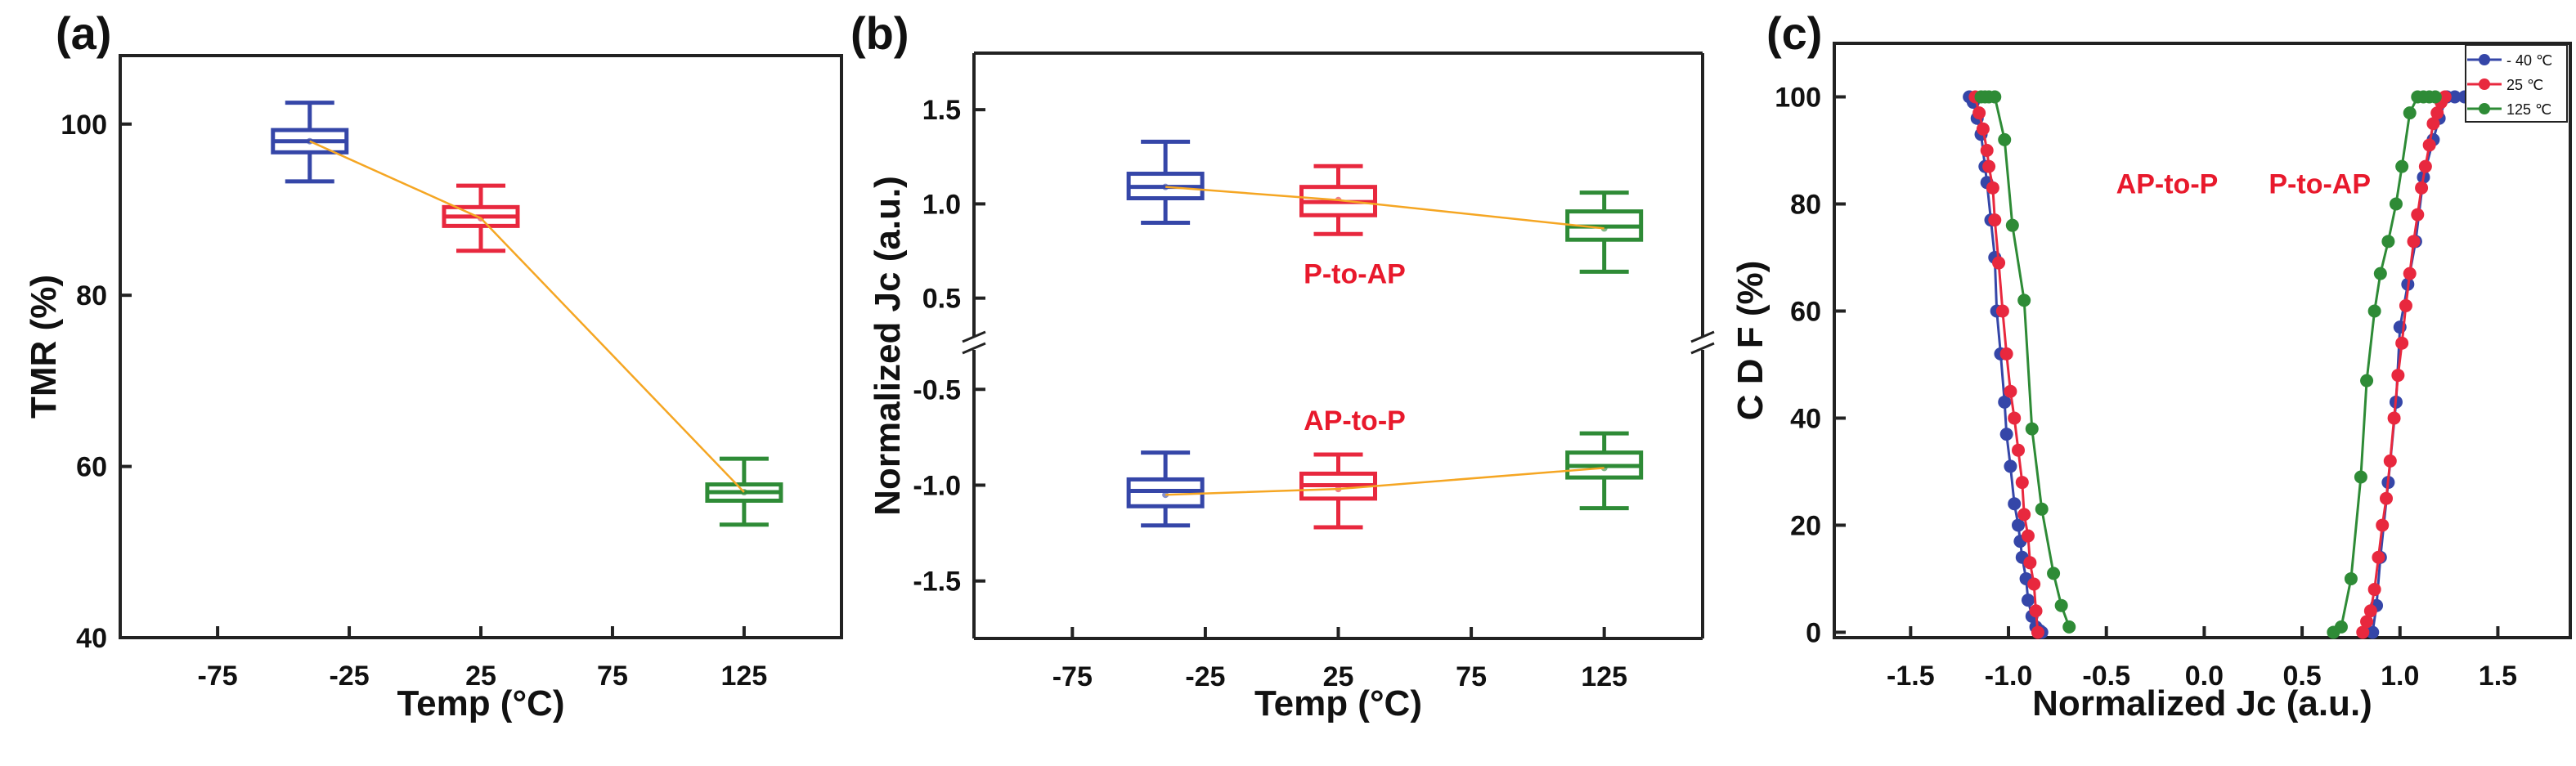 This screenshot has height=766, width=2576. I want to click on x-tick-label: 75, so click(612, 676).